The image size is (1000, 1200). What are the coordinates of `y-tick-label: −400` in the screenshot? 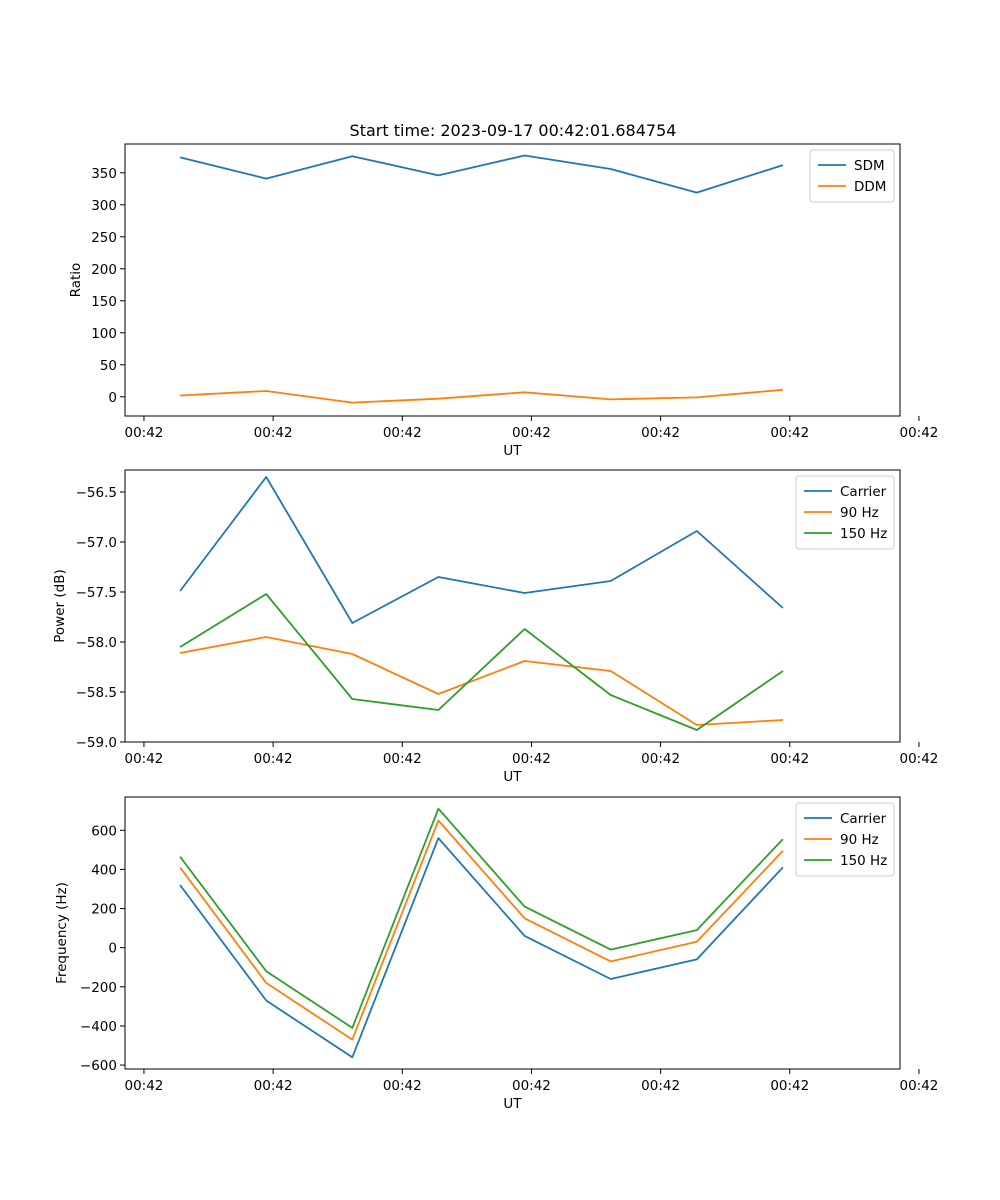 It's located at (98, 1027).